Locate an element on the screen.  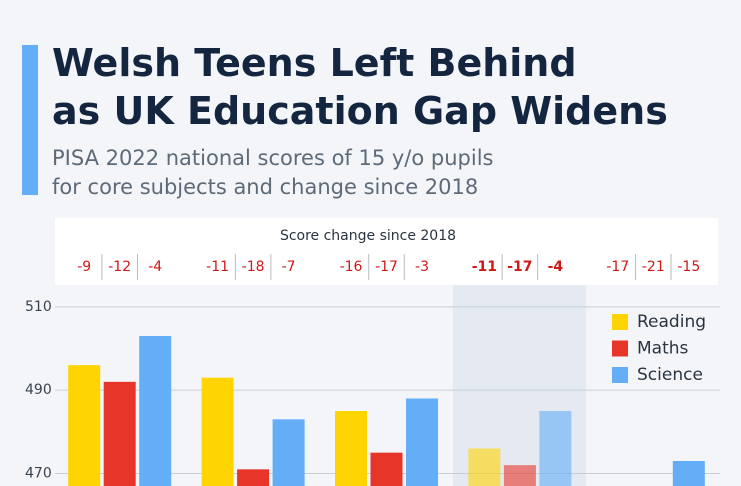
legend-label: Reading is located at coordinates (671, 322).